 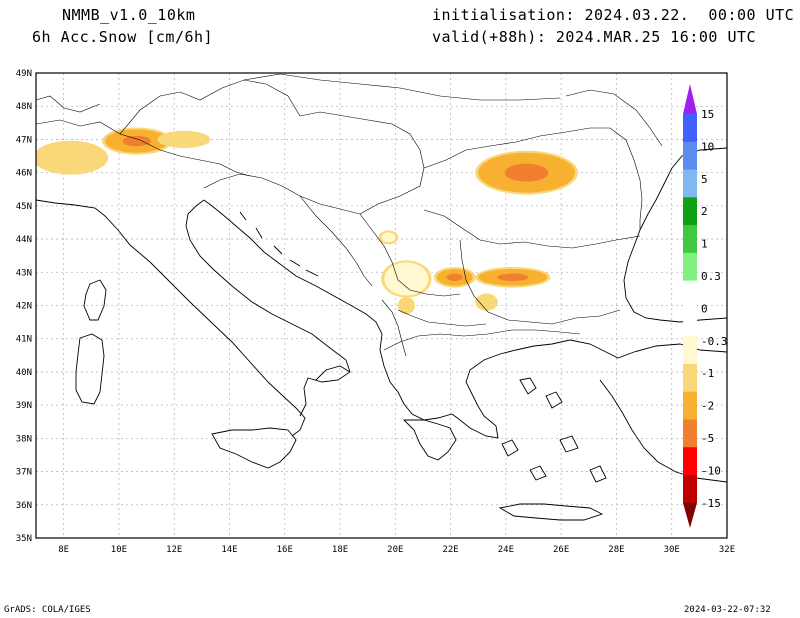 I want to click on colorbar: 15 10 5 2 1 0.3 0 -0.3 -1 -2 -5 -10 -15, so click(x=705, y=306).